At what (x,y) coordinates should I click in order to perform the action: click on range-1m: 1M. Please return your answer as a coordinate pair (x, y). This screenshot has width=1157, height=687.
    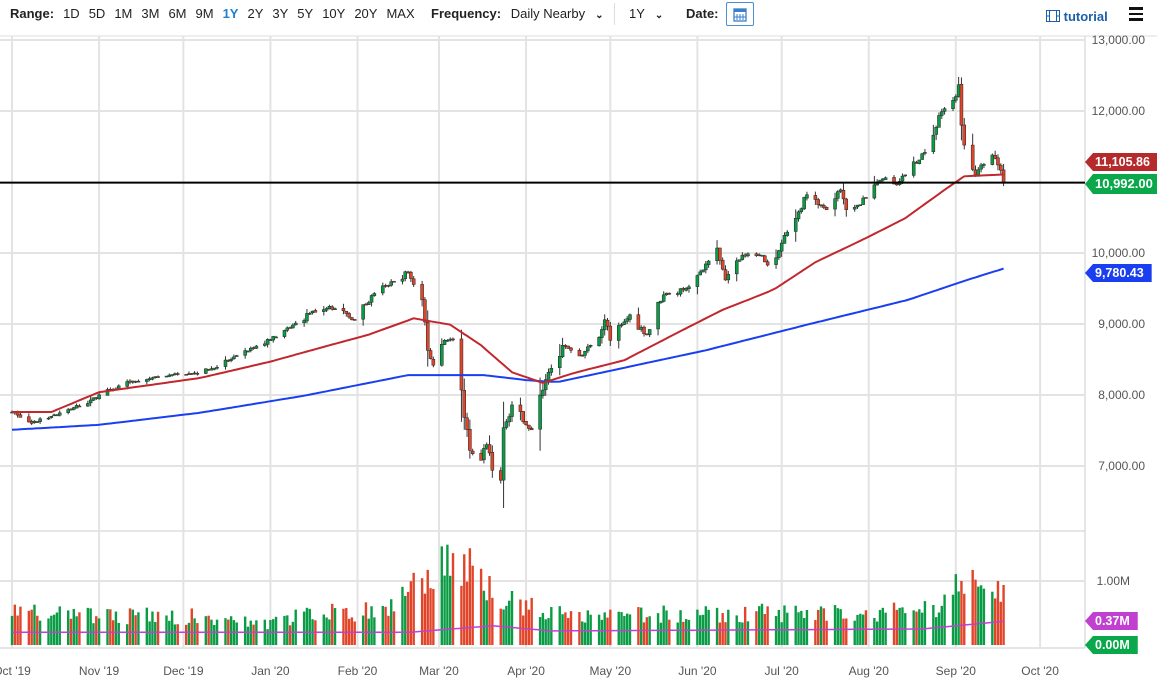
    Looking at the image, I should click on (123, 13).